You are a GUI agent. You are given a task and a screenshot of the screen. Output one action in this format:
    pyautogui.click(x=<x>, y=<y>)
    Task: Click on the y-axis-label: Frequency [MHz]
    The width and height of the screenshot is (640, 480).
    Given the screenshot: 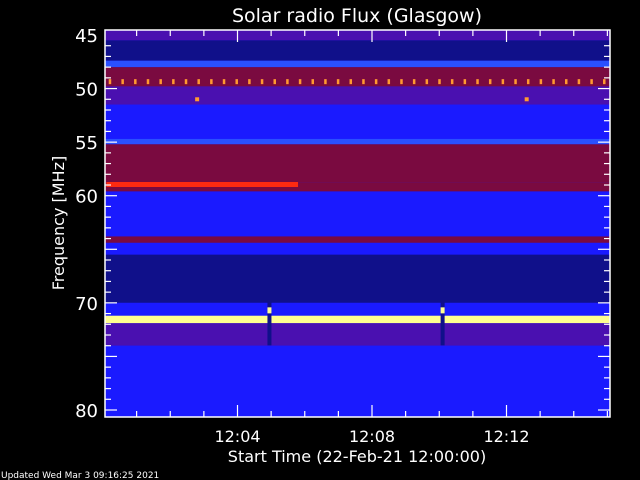 What is the action you would take?
    pyautogui.click(x=58, y=223)
    